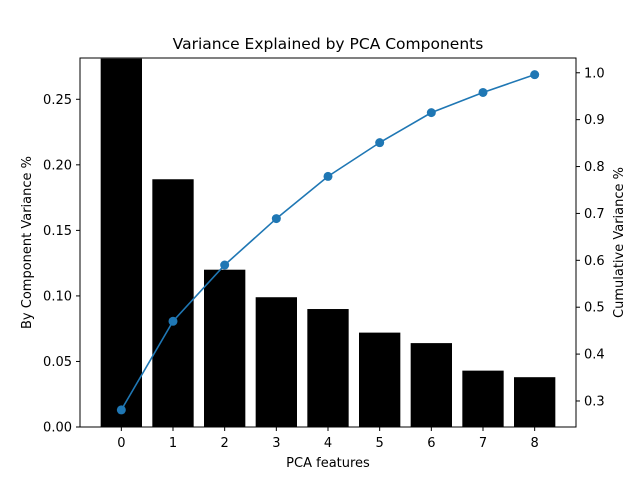 Image resolution: width=640 pixels, height=480 pixels. Describe the element at coordinates (594, 120) in the screenshot. I see `y-right-tick-label: 0.9` at that location.